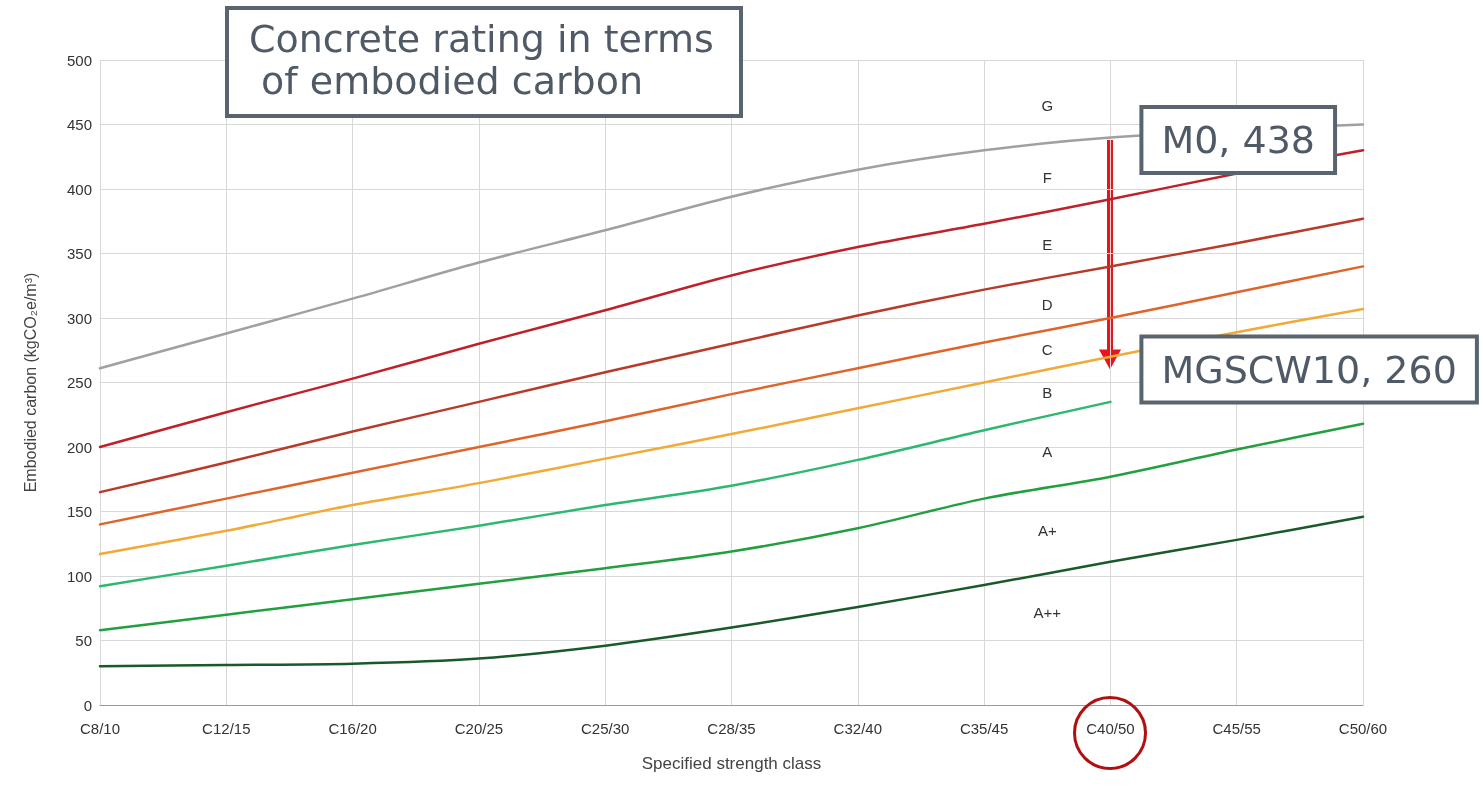  I want to click on x-tick-label: C20/25, so click(479, 728).